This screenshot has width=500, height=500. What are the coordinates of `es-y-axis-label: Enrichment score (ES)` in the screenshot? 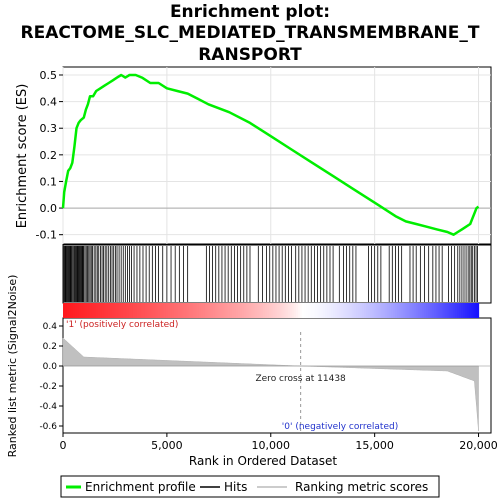 It's located at (22, 156).